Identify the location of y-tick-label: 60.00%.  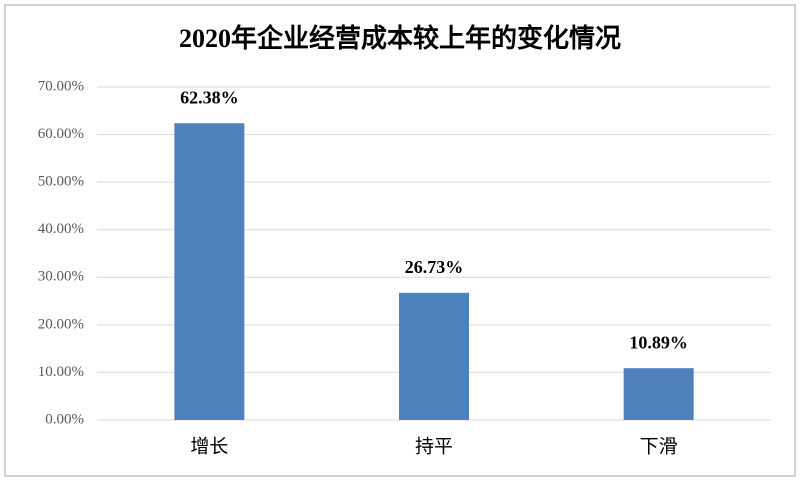
(61, 134).